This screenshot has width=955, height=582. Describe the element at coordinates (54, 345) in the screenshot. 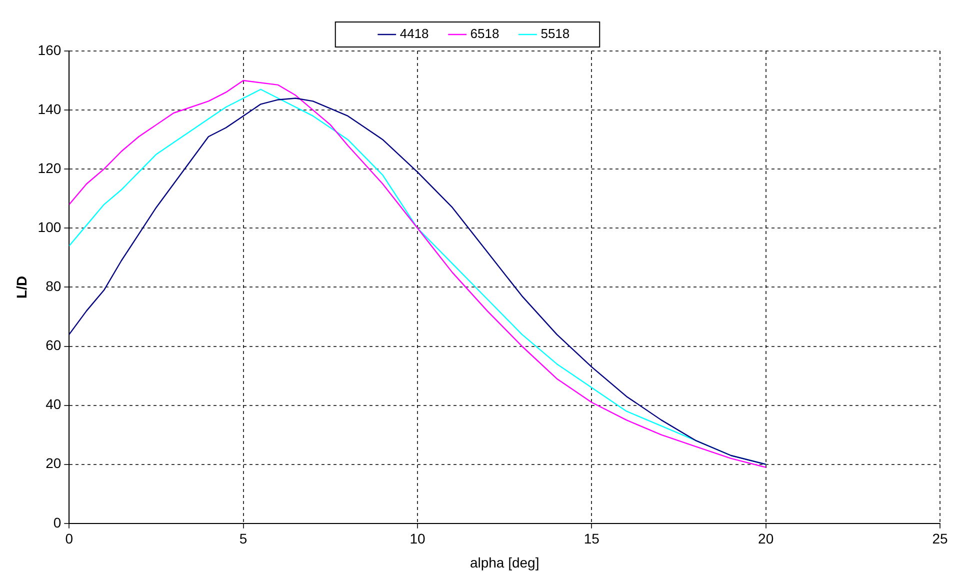

I see `y-tick-label: 60` at that location.